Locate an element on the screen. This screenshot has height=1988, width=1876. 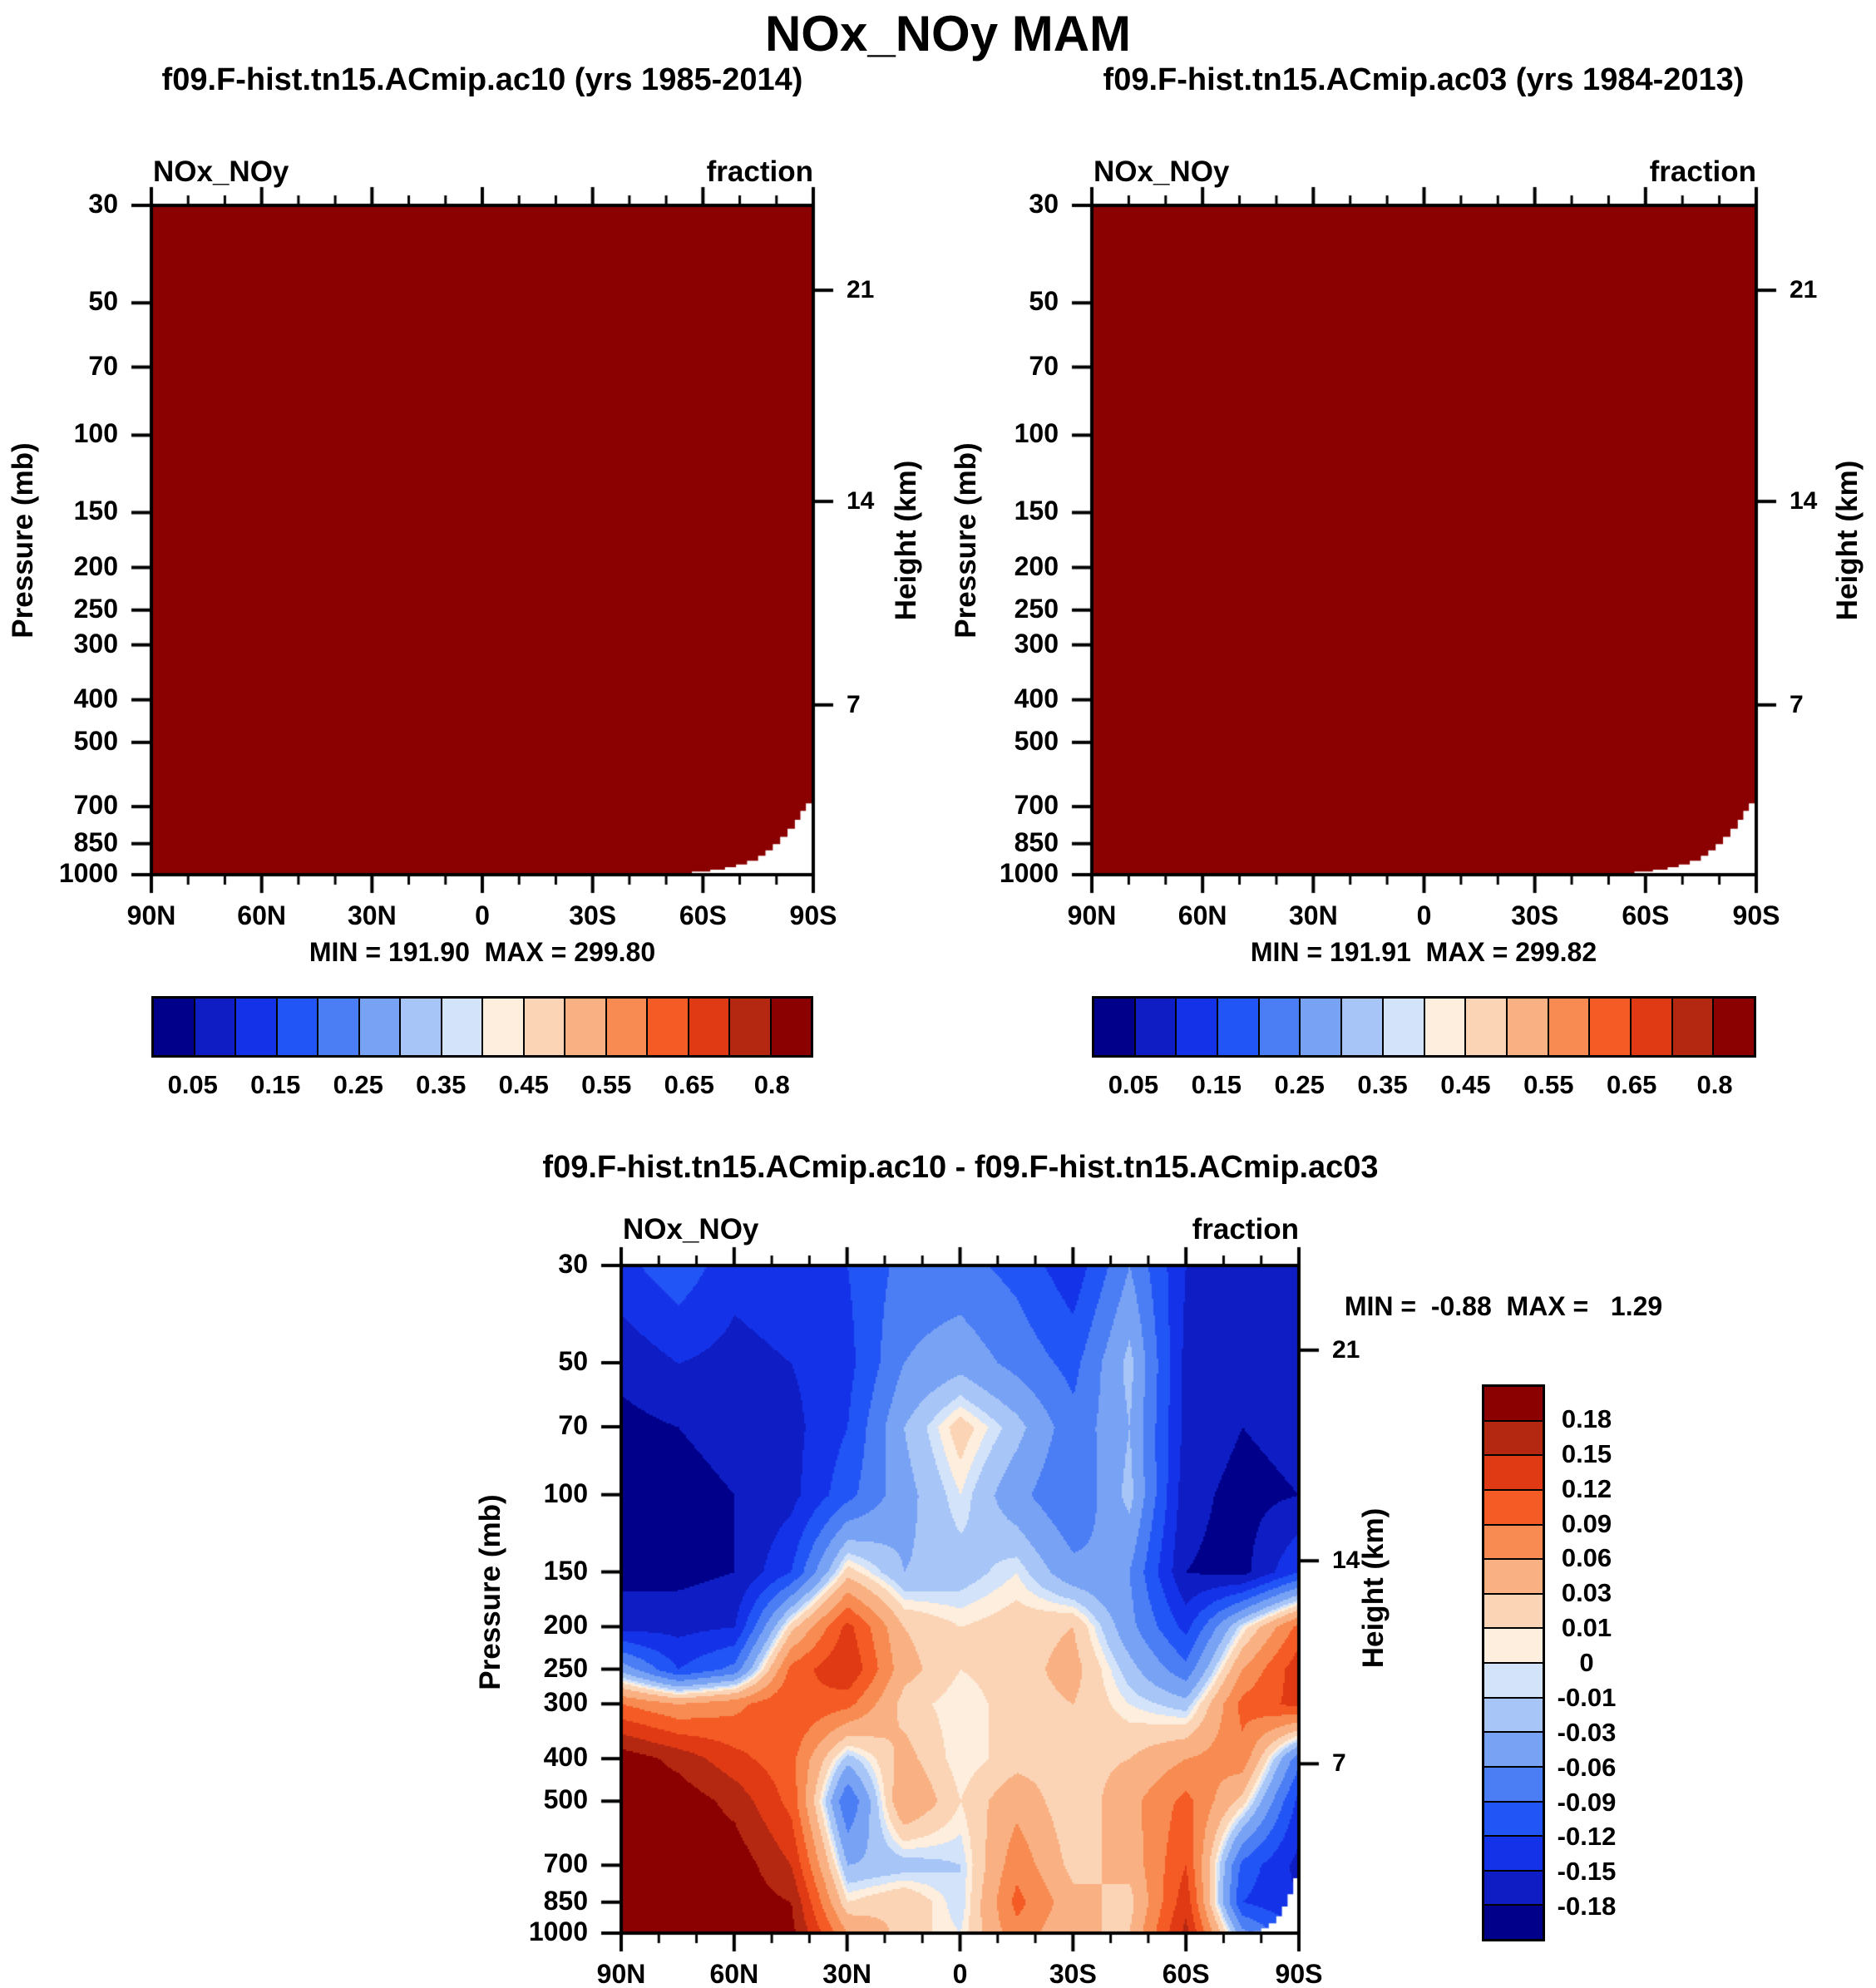
pressure-tick-label: 850 is located at coordinates (1036, 841).